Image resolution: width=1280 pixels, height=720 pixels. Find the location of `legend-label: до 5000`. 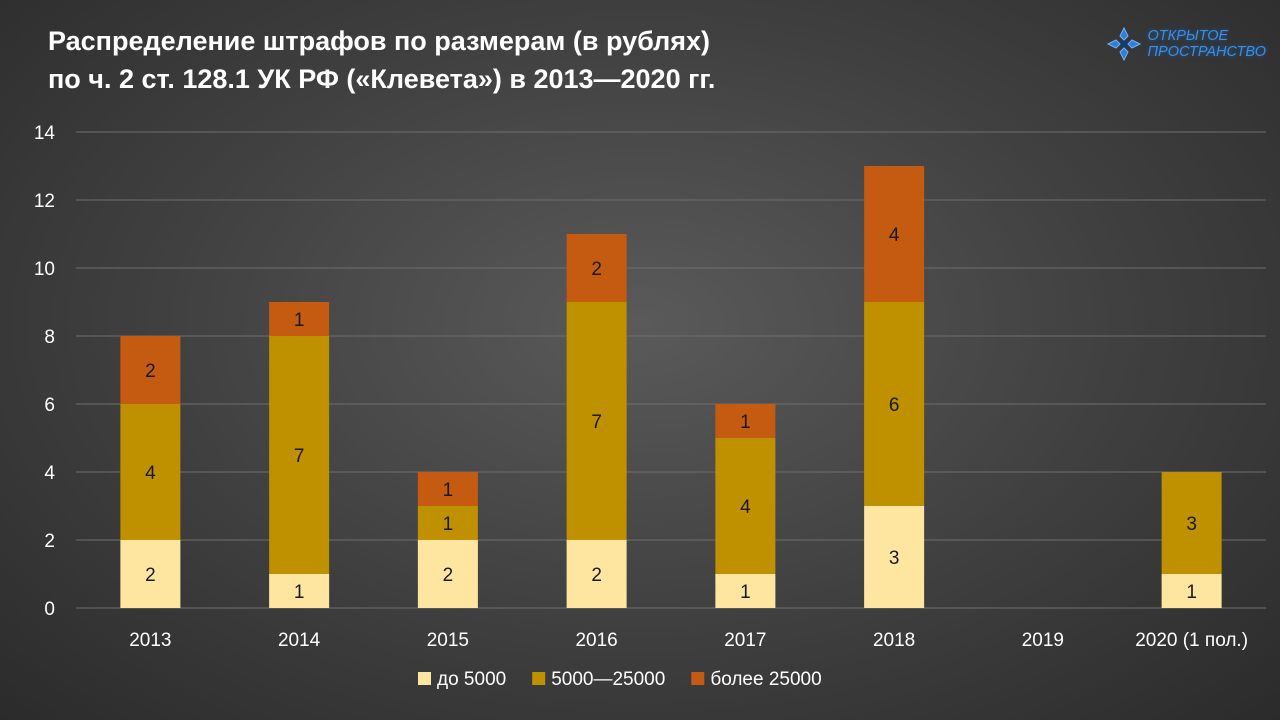

legend-label: до 5000 is located at coordinates (471, 679).